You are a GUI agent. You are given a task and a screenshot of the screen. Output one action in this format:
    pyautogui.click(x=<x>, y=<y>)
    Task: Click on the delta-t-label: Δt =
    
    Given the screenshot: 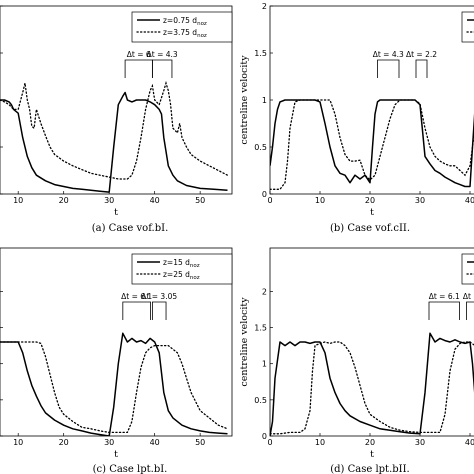 What is the action you would take?
    pyautogui.click(x=468, y=296)
    